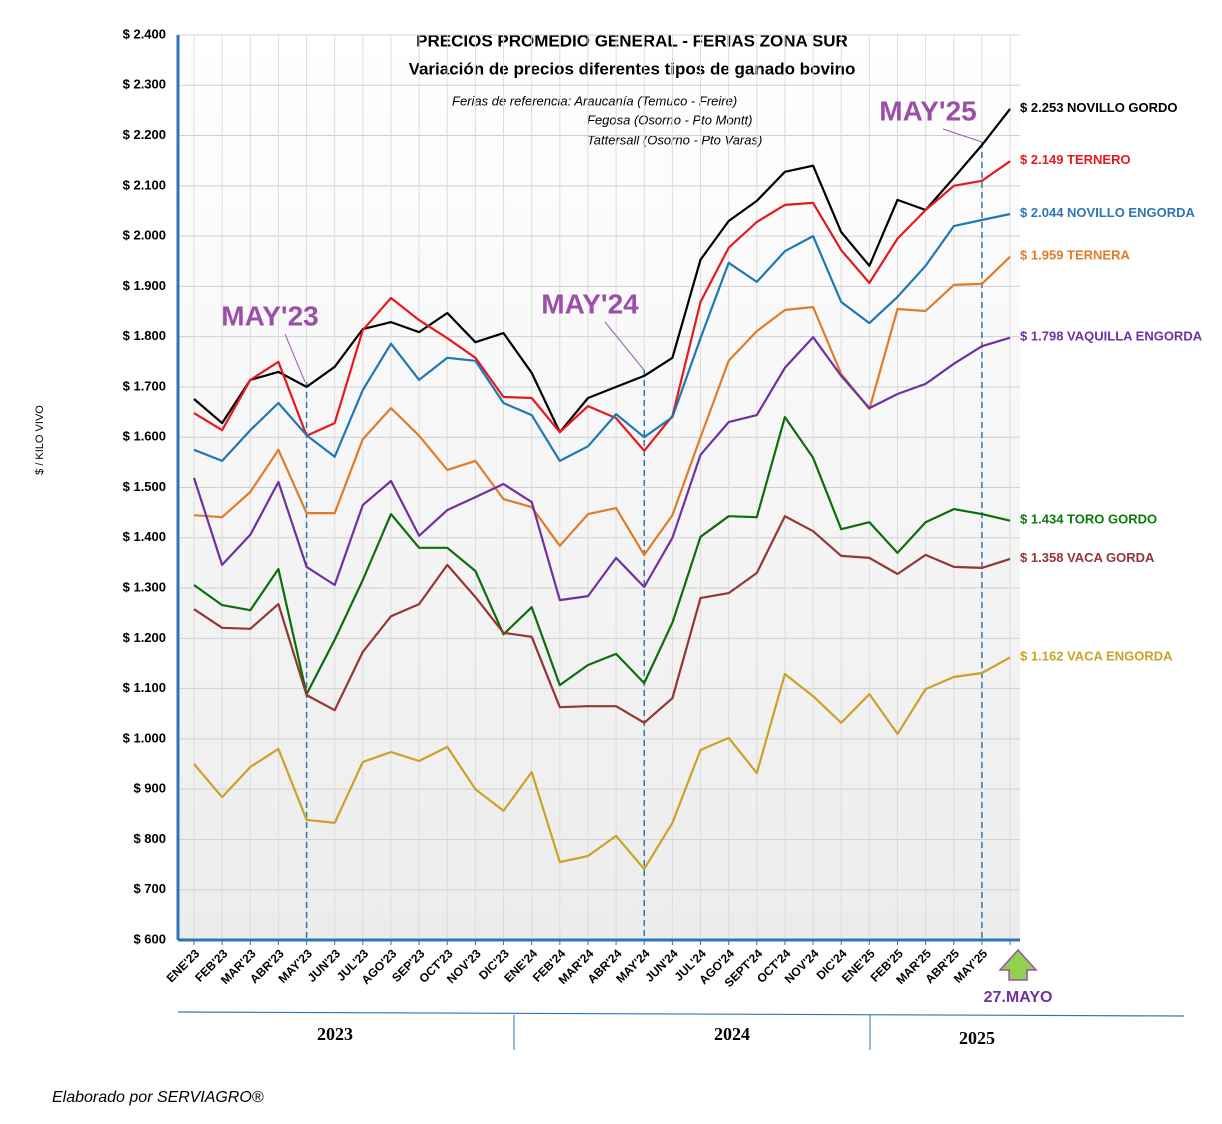 The height and width of the screenshot is (1124, 1222). Describe the element at coordinates (1041, 557) in the screenshot. I see `end-value: $ 1.358` at that location.